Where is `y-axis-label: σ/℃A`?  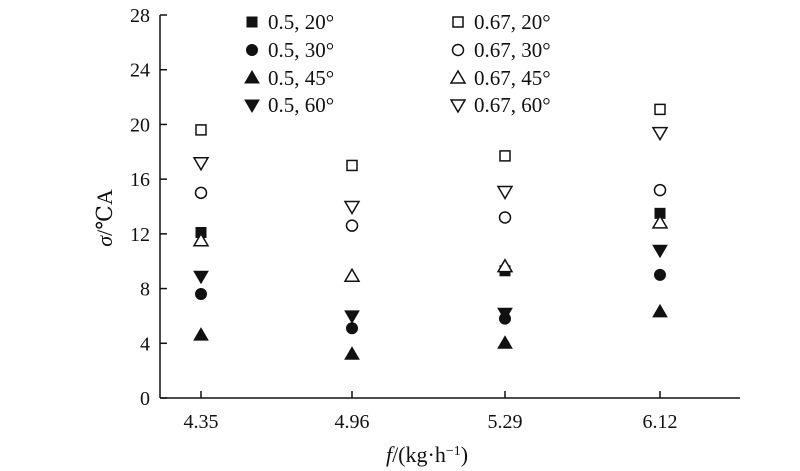
y-axis-label: σ/℃A is located at coordinates (104, 218).